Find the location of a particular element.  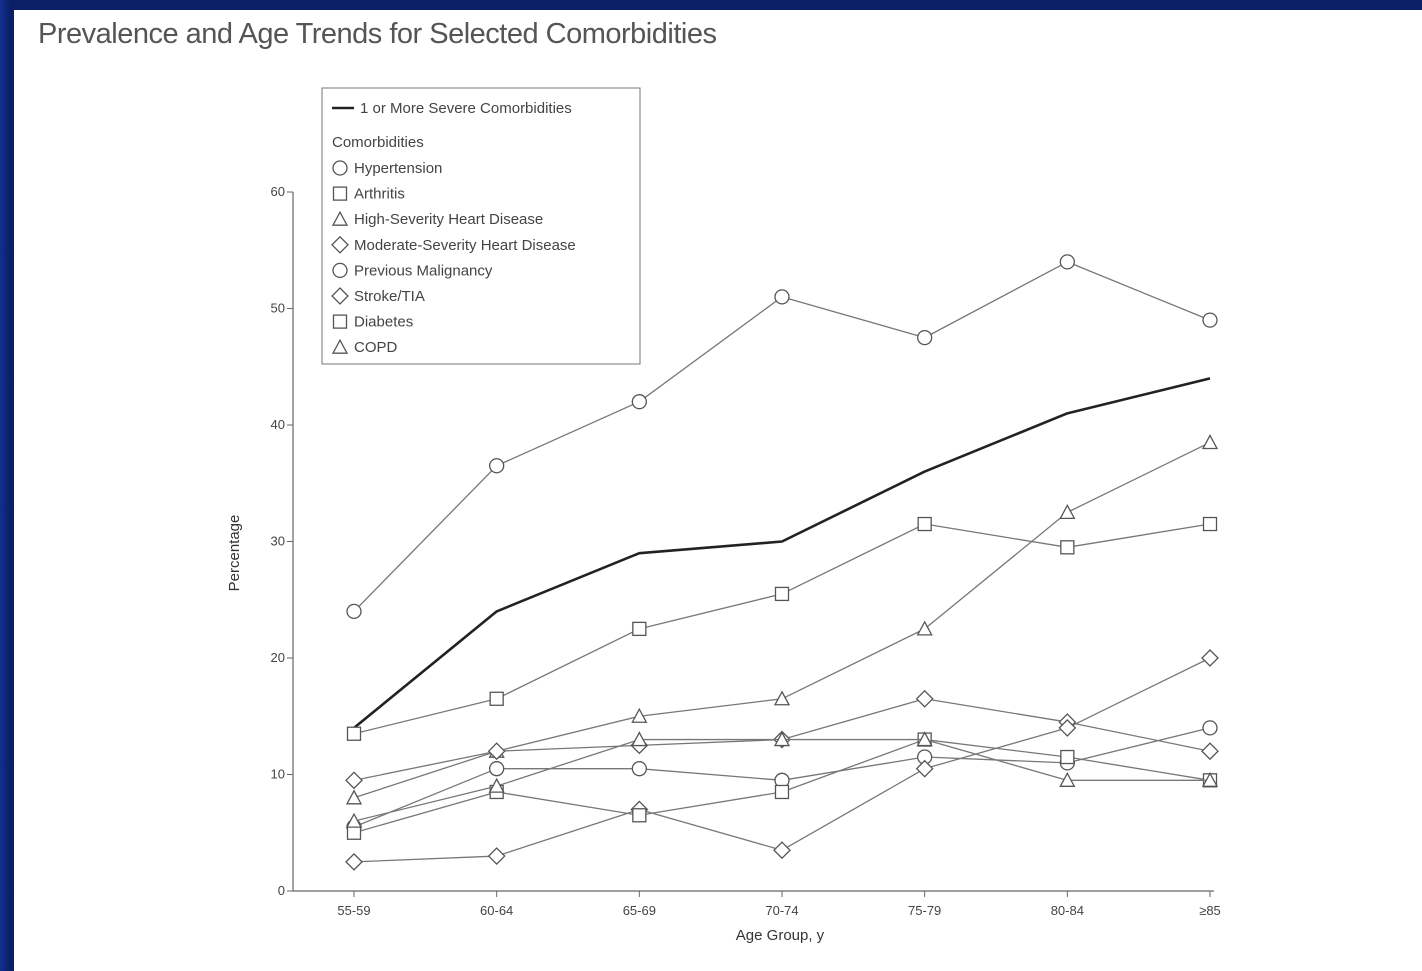

legend-entry: High-Severity Heart Disease is located at coordinates (448, 219).